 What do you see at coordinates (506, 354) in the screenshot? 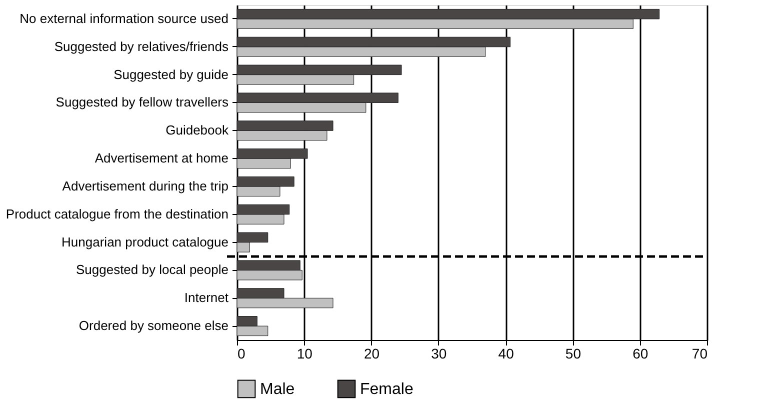
I see `x-tick-label: 40` at bounding box center [506, 354].